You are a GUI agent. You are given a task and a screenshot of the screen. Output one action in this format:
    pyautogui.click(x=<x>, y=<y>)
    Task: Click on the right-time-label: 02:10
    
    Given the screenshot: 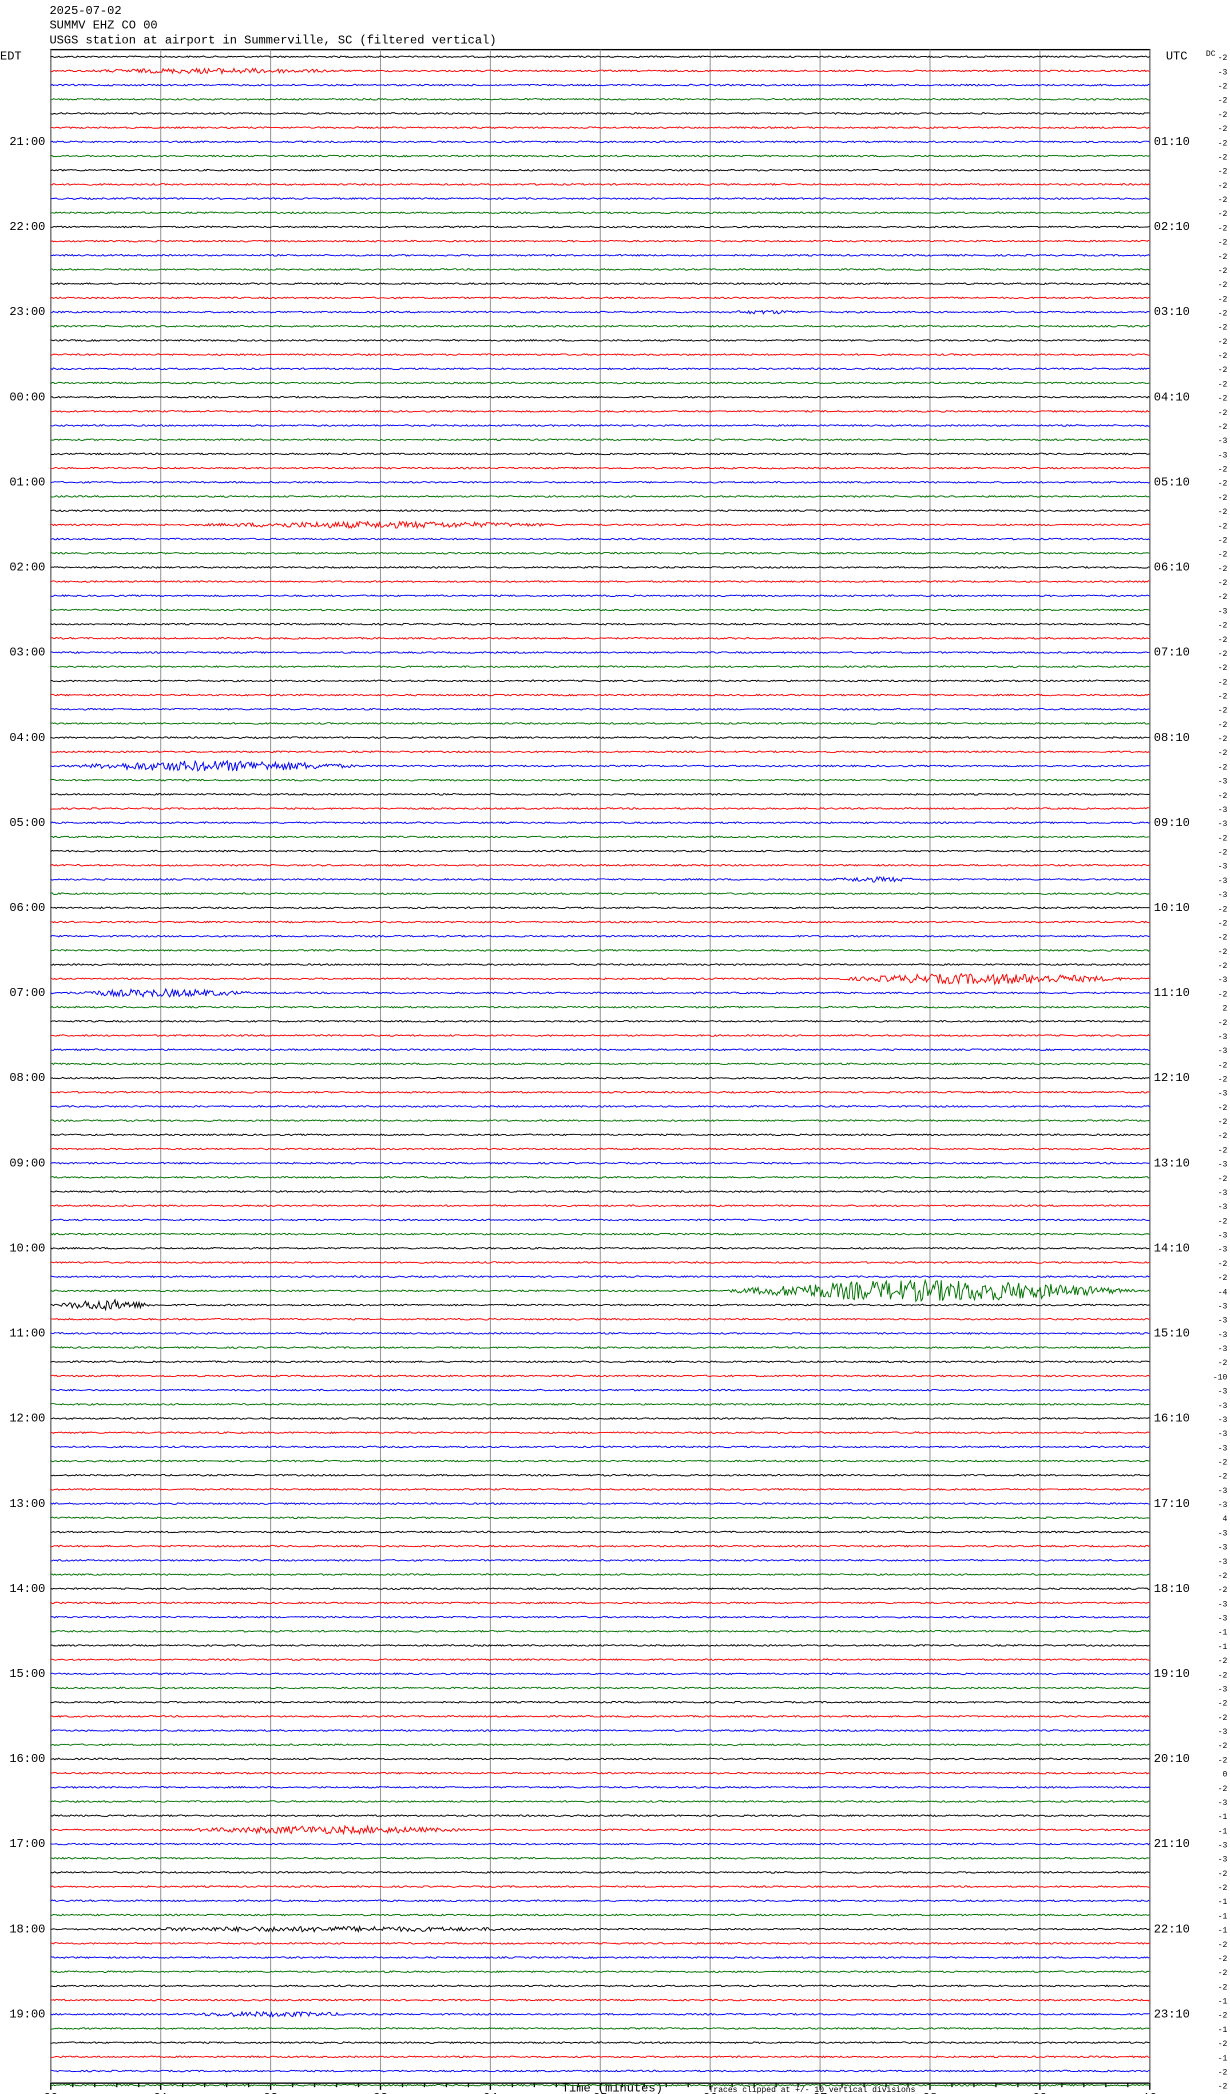 What is the action you would take?
    pyautogui.click(x=1172, y=227)
    